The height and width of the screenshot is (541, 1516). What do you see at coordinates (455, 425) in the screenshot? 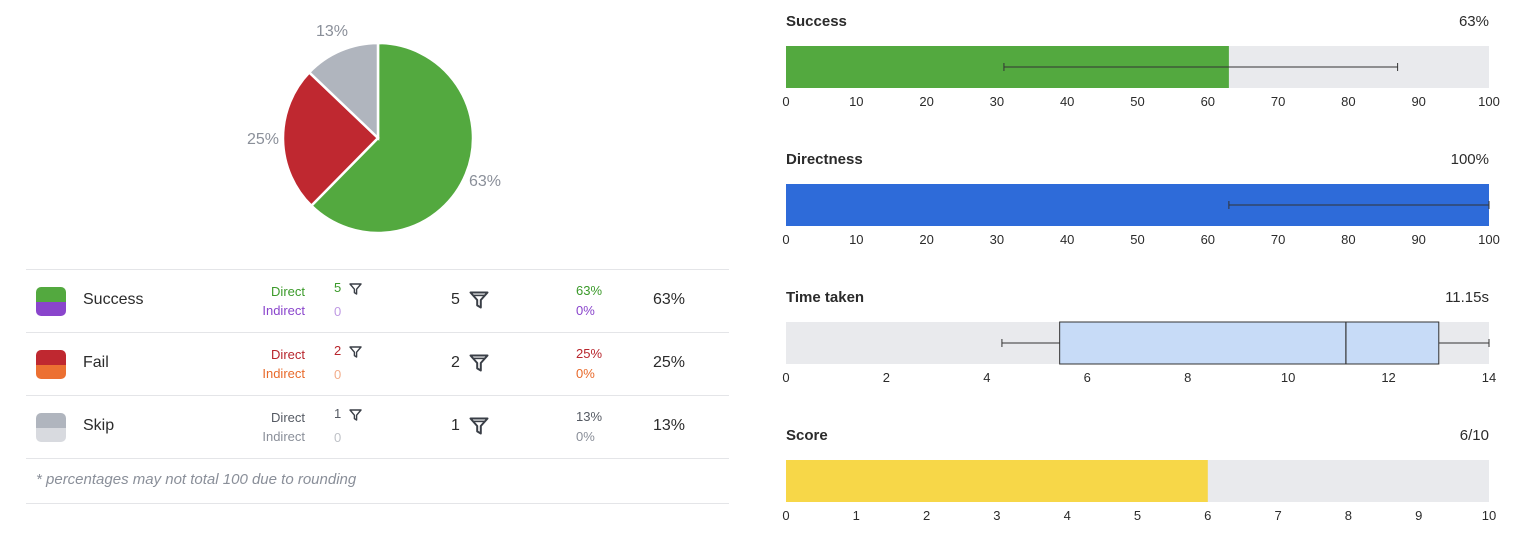
I see `total-count: 1` at bounding box center [455, 425].